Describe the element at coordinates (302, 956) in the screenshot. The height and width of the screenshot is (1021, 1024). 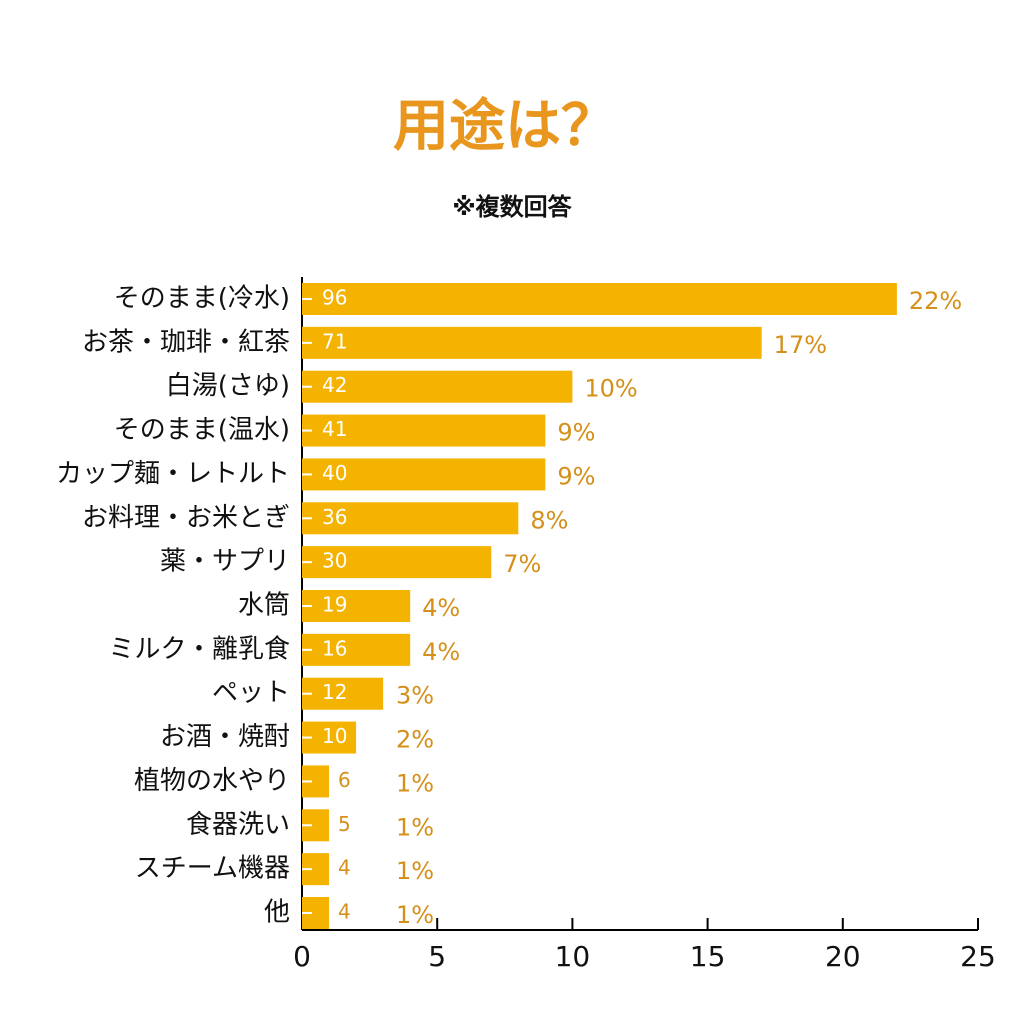
I see `x-tick-label: 0` at that location.